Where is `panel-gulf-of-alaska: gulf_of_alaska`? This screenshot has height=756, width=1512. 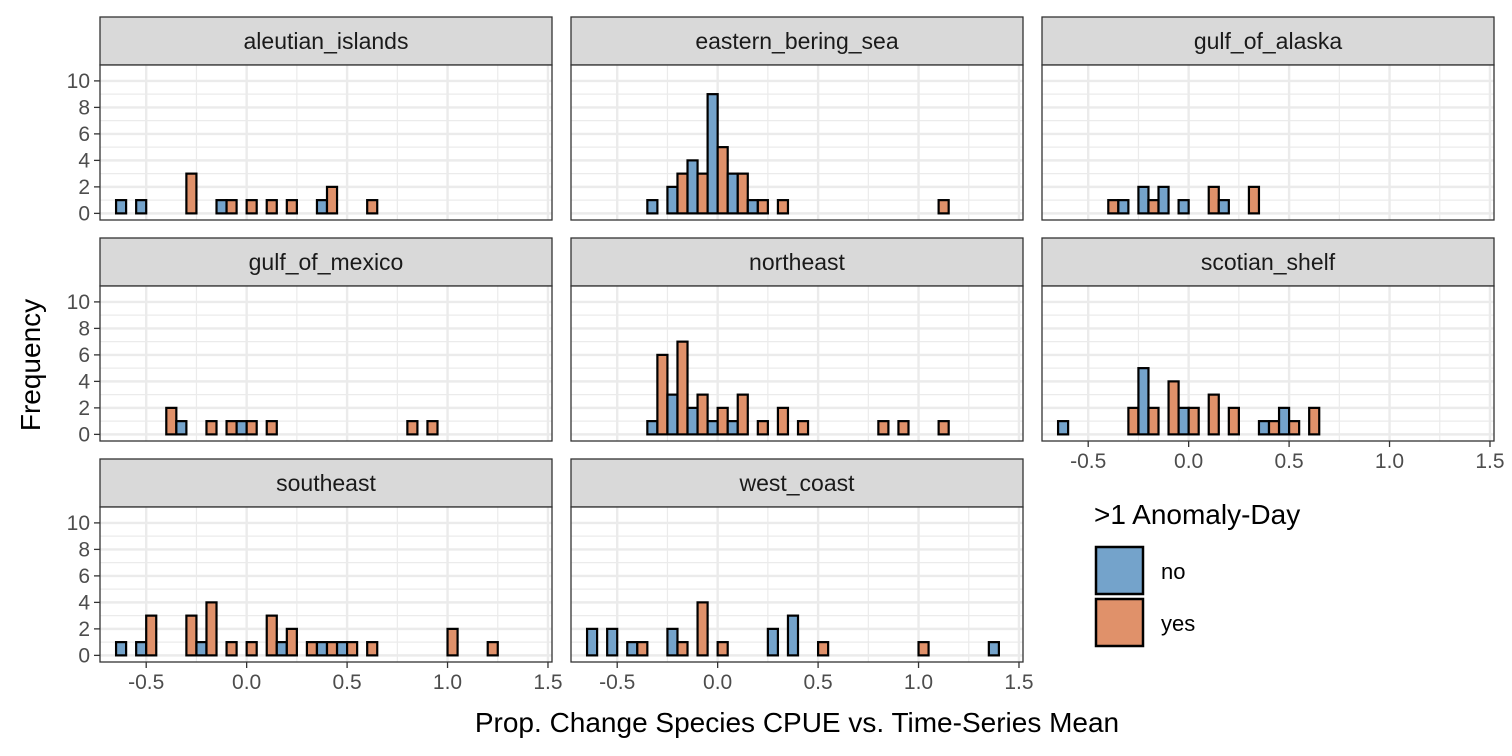
panel-gulf-of-alaska: gulf_of_alaska is located at coordinates (1268, 118).